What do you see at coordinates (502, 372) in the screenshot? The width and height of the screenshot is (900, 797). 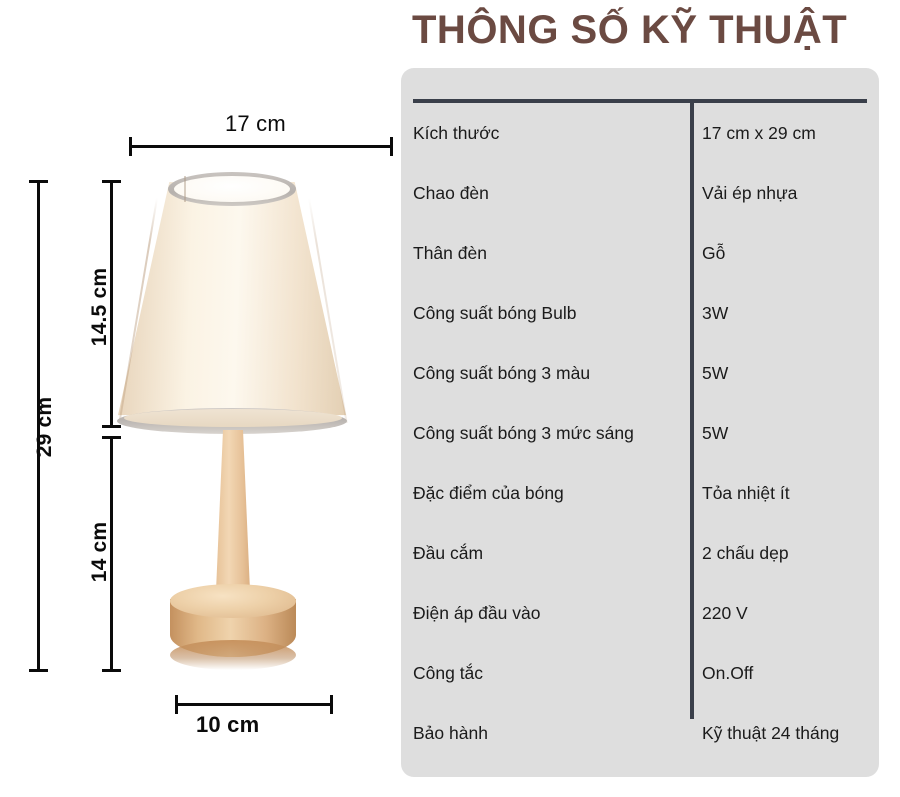 I see `spec-label: Công suất bóng 3 màu` at bounding box center [502, 372].